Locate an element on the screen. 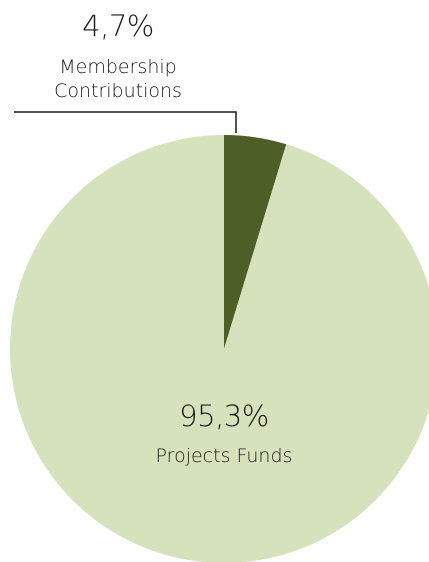  leader-line is located at coordinates (125, 122).